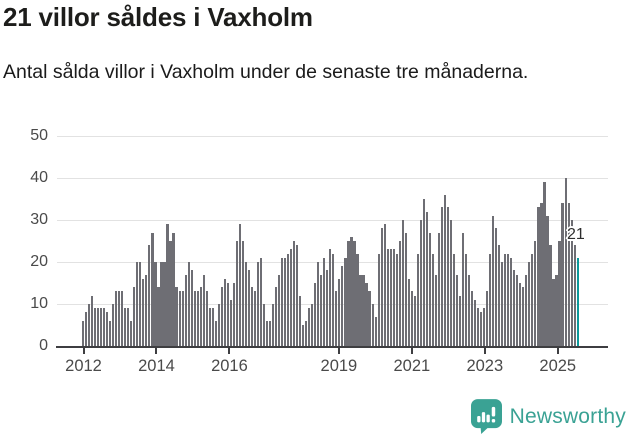  What do you see at coordinates (43, 345) in the screenshot?
I see `y-tick-label: 0` at bounding box center [43, 345].